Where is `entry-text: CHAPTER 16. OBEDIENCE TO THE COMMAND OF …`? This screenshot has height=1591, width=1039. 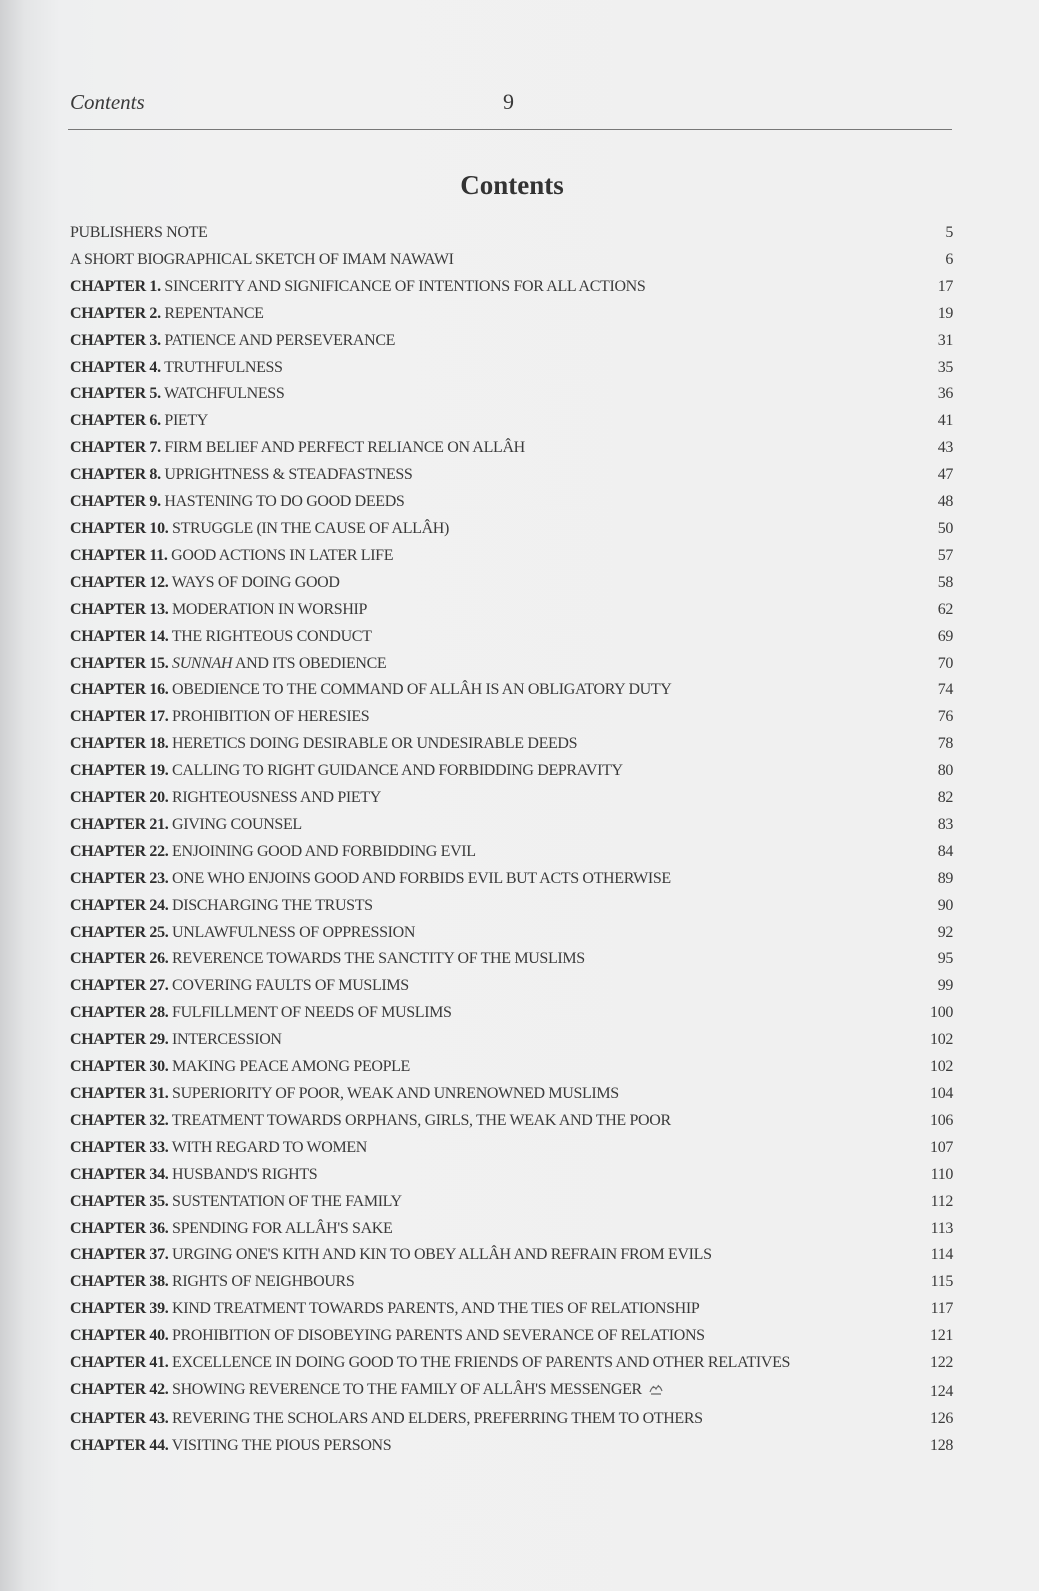
entry-text: CHAPTER 16. OBEDIENCE TO THE COMMAND OF … is located at coordinates (491, 690).